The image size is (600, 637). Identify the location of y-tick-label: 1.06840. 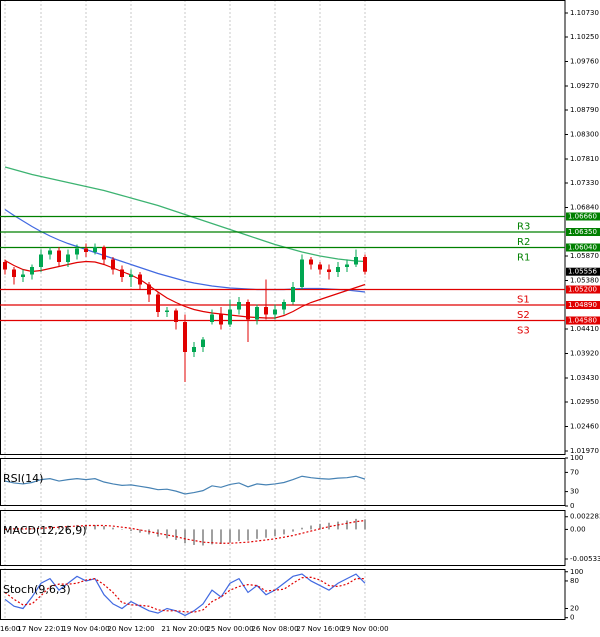
(584, 208).